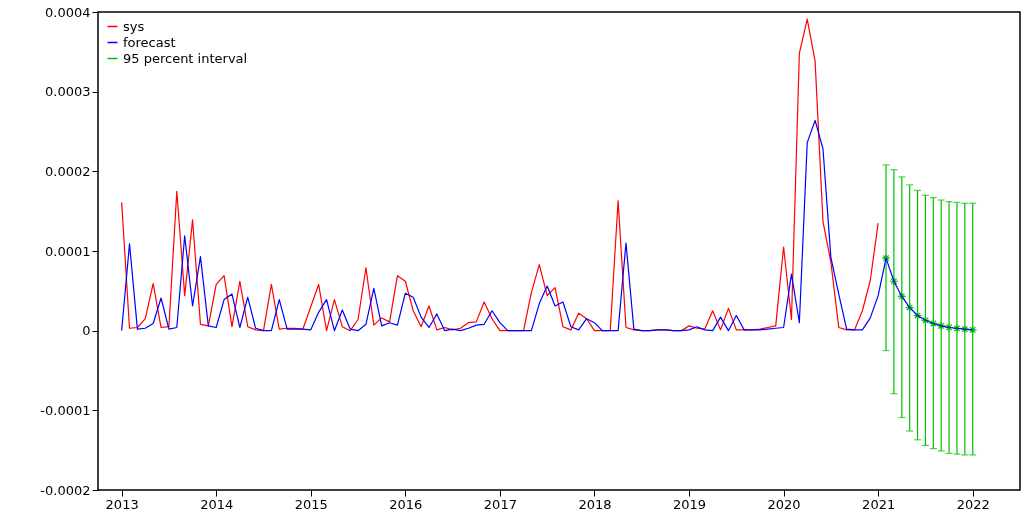 This screenshot has width=1028, height=526. What do you see at coordinates (595, 504) in the screenshot?
I see `x-tick-label: 2018` at bounding box center [595, 504].